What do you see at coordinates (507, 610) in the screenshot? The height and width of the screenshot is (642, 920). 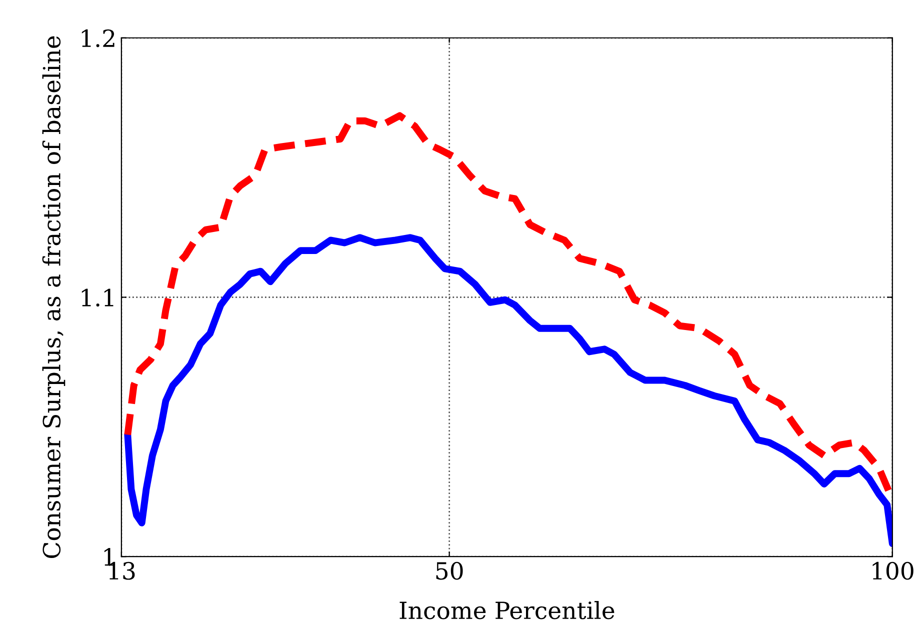 I see `x-axis-title: Income Percentile` at bounding box center [507, 610].